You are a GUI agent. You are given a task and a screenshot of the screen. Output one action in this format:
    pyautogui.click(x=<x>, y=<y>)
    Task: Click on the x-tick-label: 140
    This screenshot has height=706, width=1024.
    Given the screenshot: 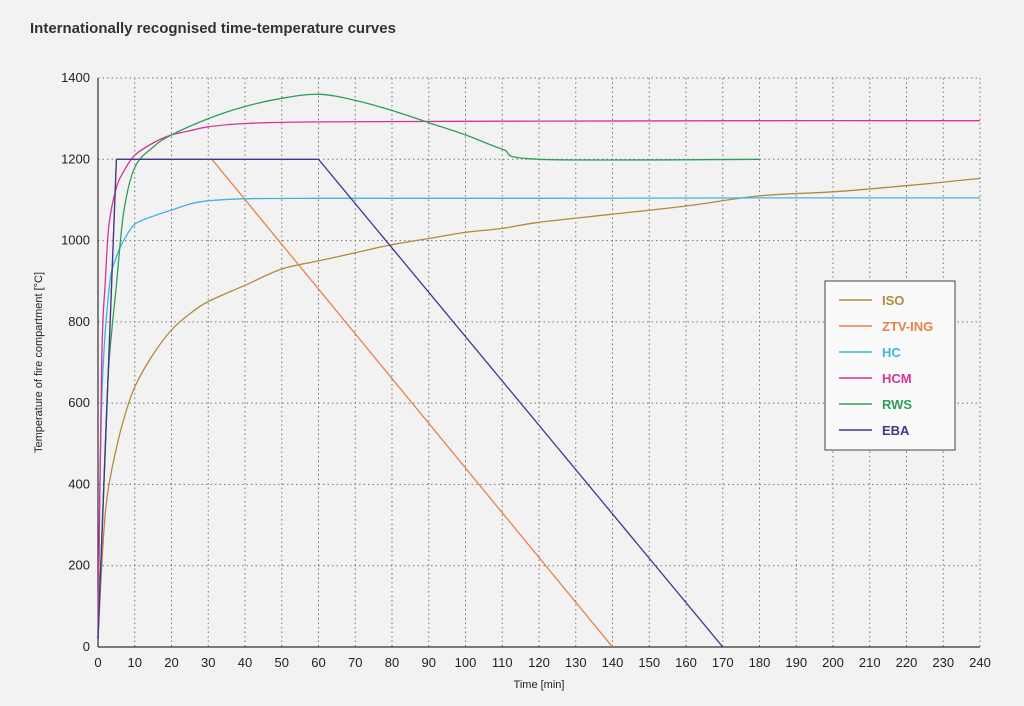 What is the action you would take?
    pyautogui.click(x=613, y=662)
    